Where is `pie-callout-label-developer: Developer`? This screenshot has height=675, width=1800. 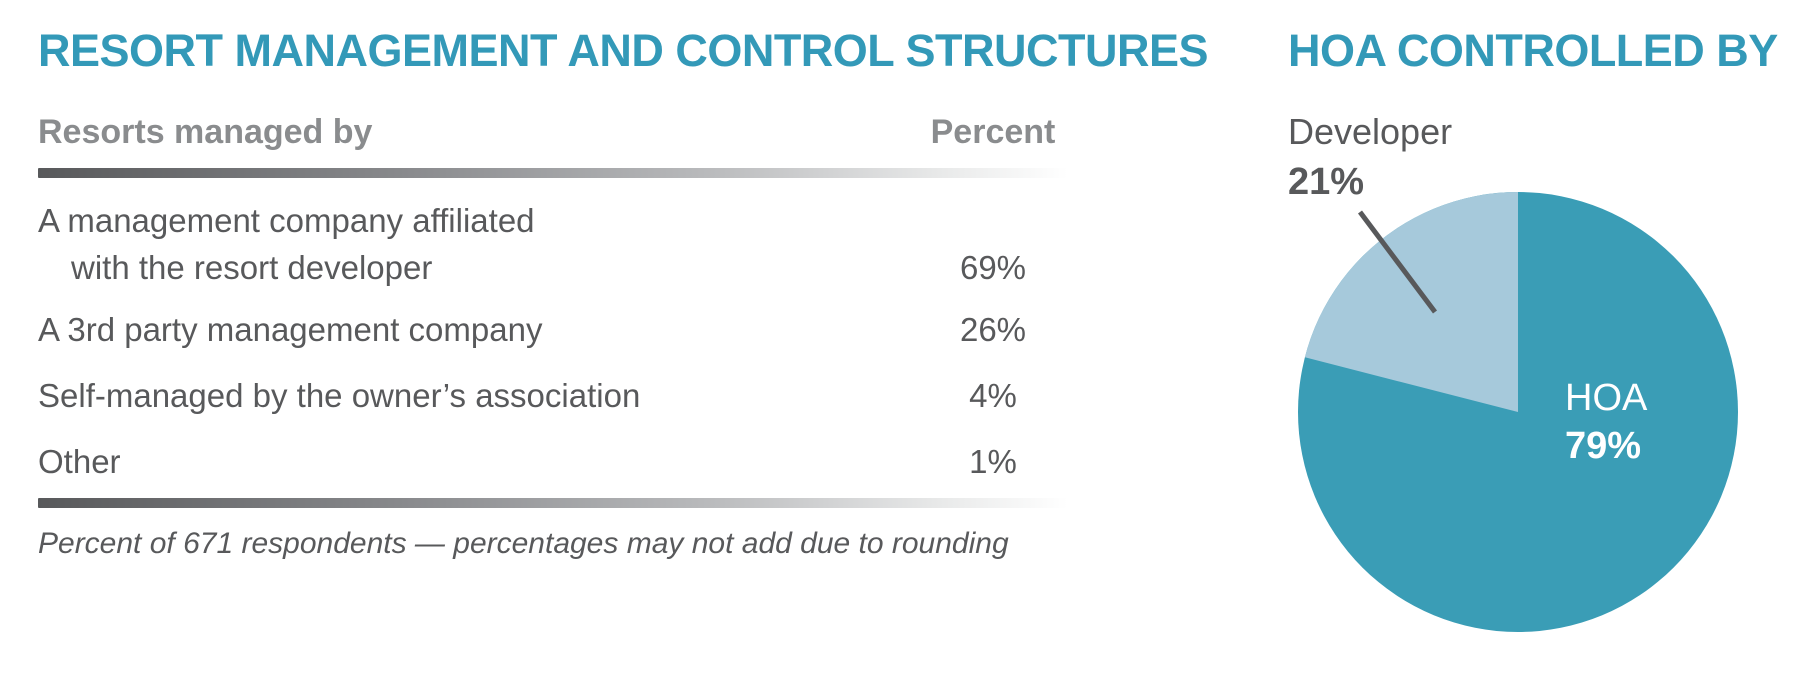
pie-callout-label-developer: Developer is located at coordinates (1370, 131).